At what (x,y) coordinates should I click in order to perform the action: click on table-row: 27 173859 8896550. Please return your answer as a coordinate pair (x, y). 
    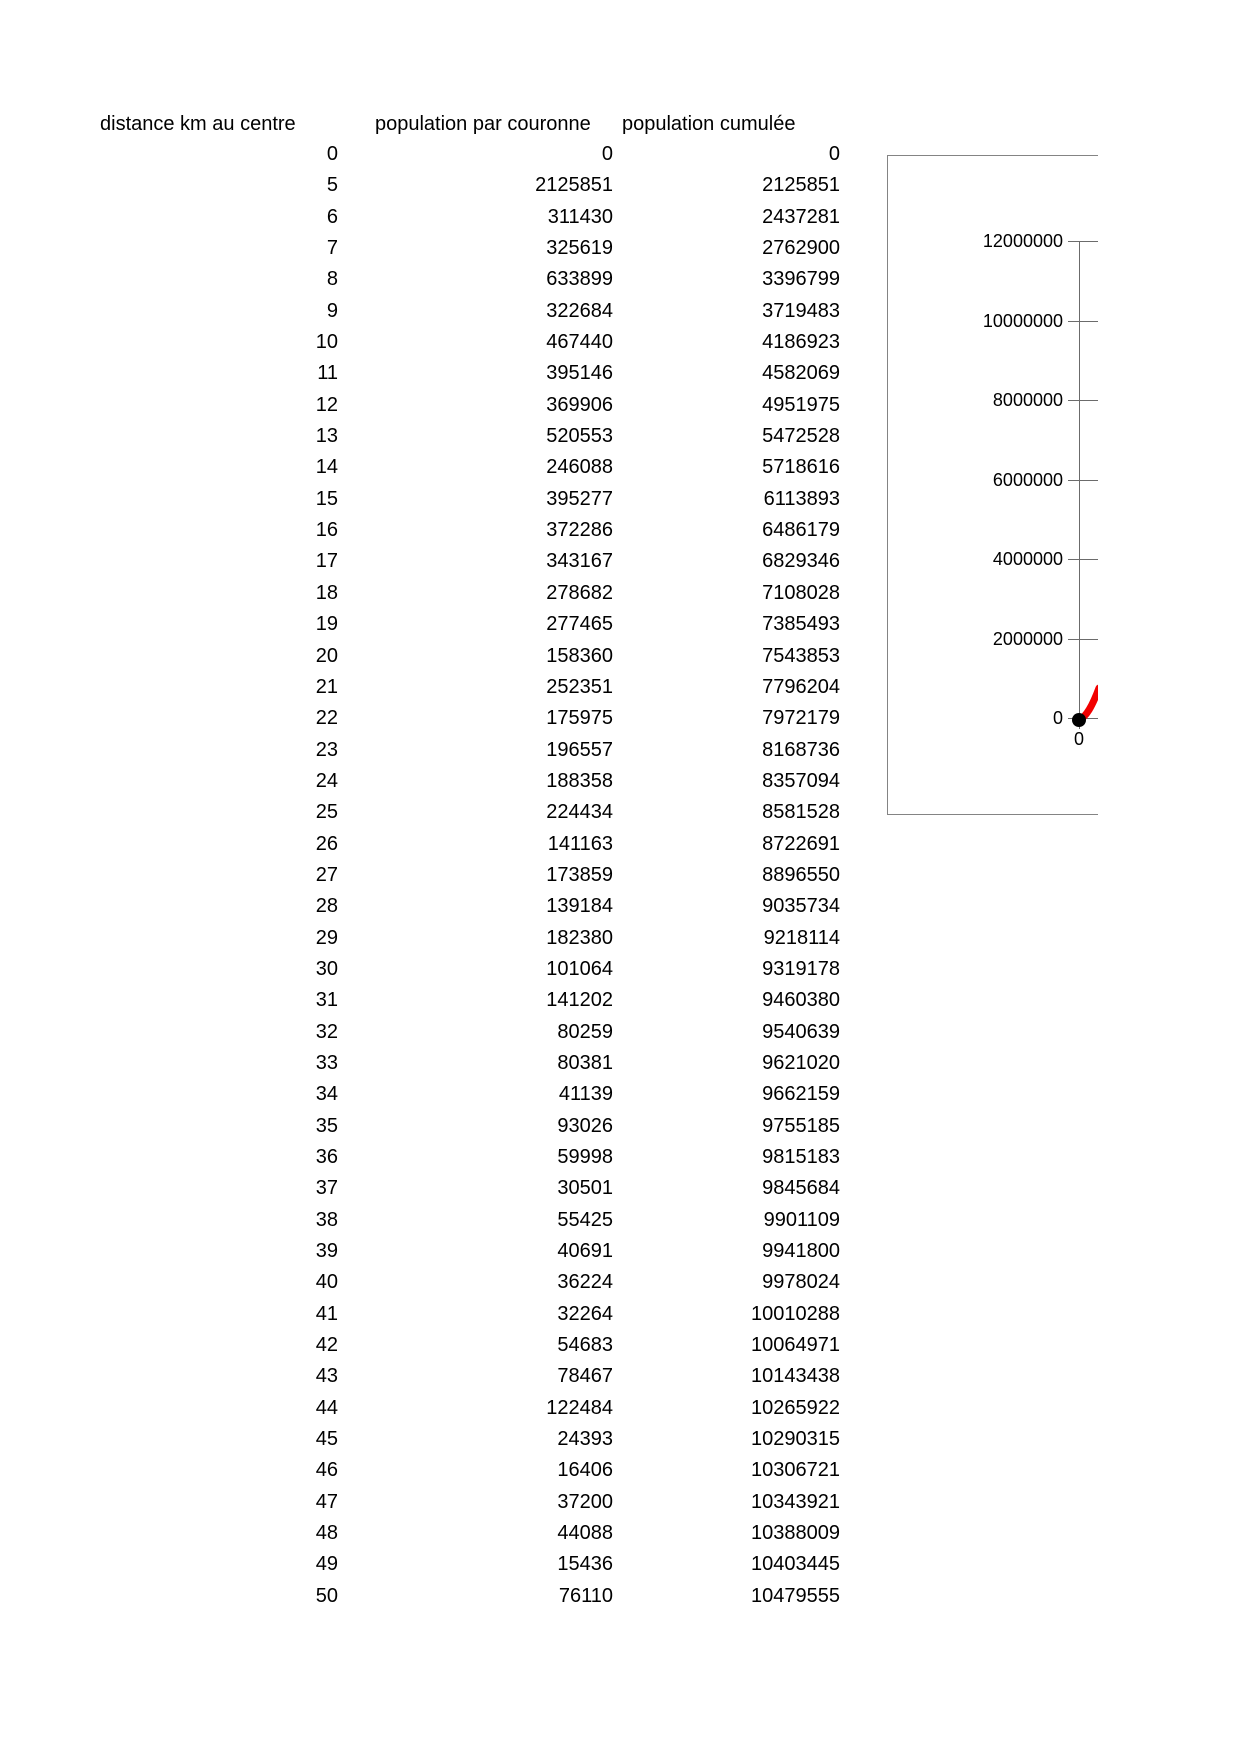
    Looking at the image, I should click on (420, 875).